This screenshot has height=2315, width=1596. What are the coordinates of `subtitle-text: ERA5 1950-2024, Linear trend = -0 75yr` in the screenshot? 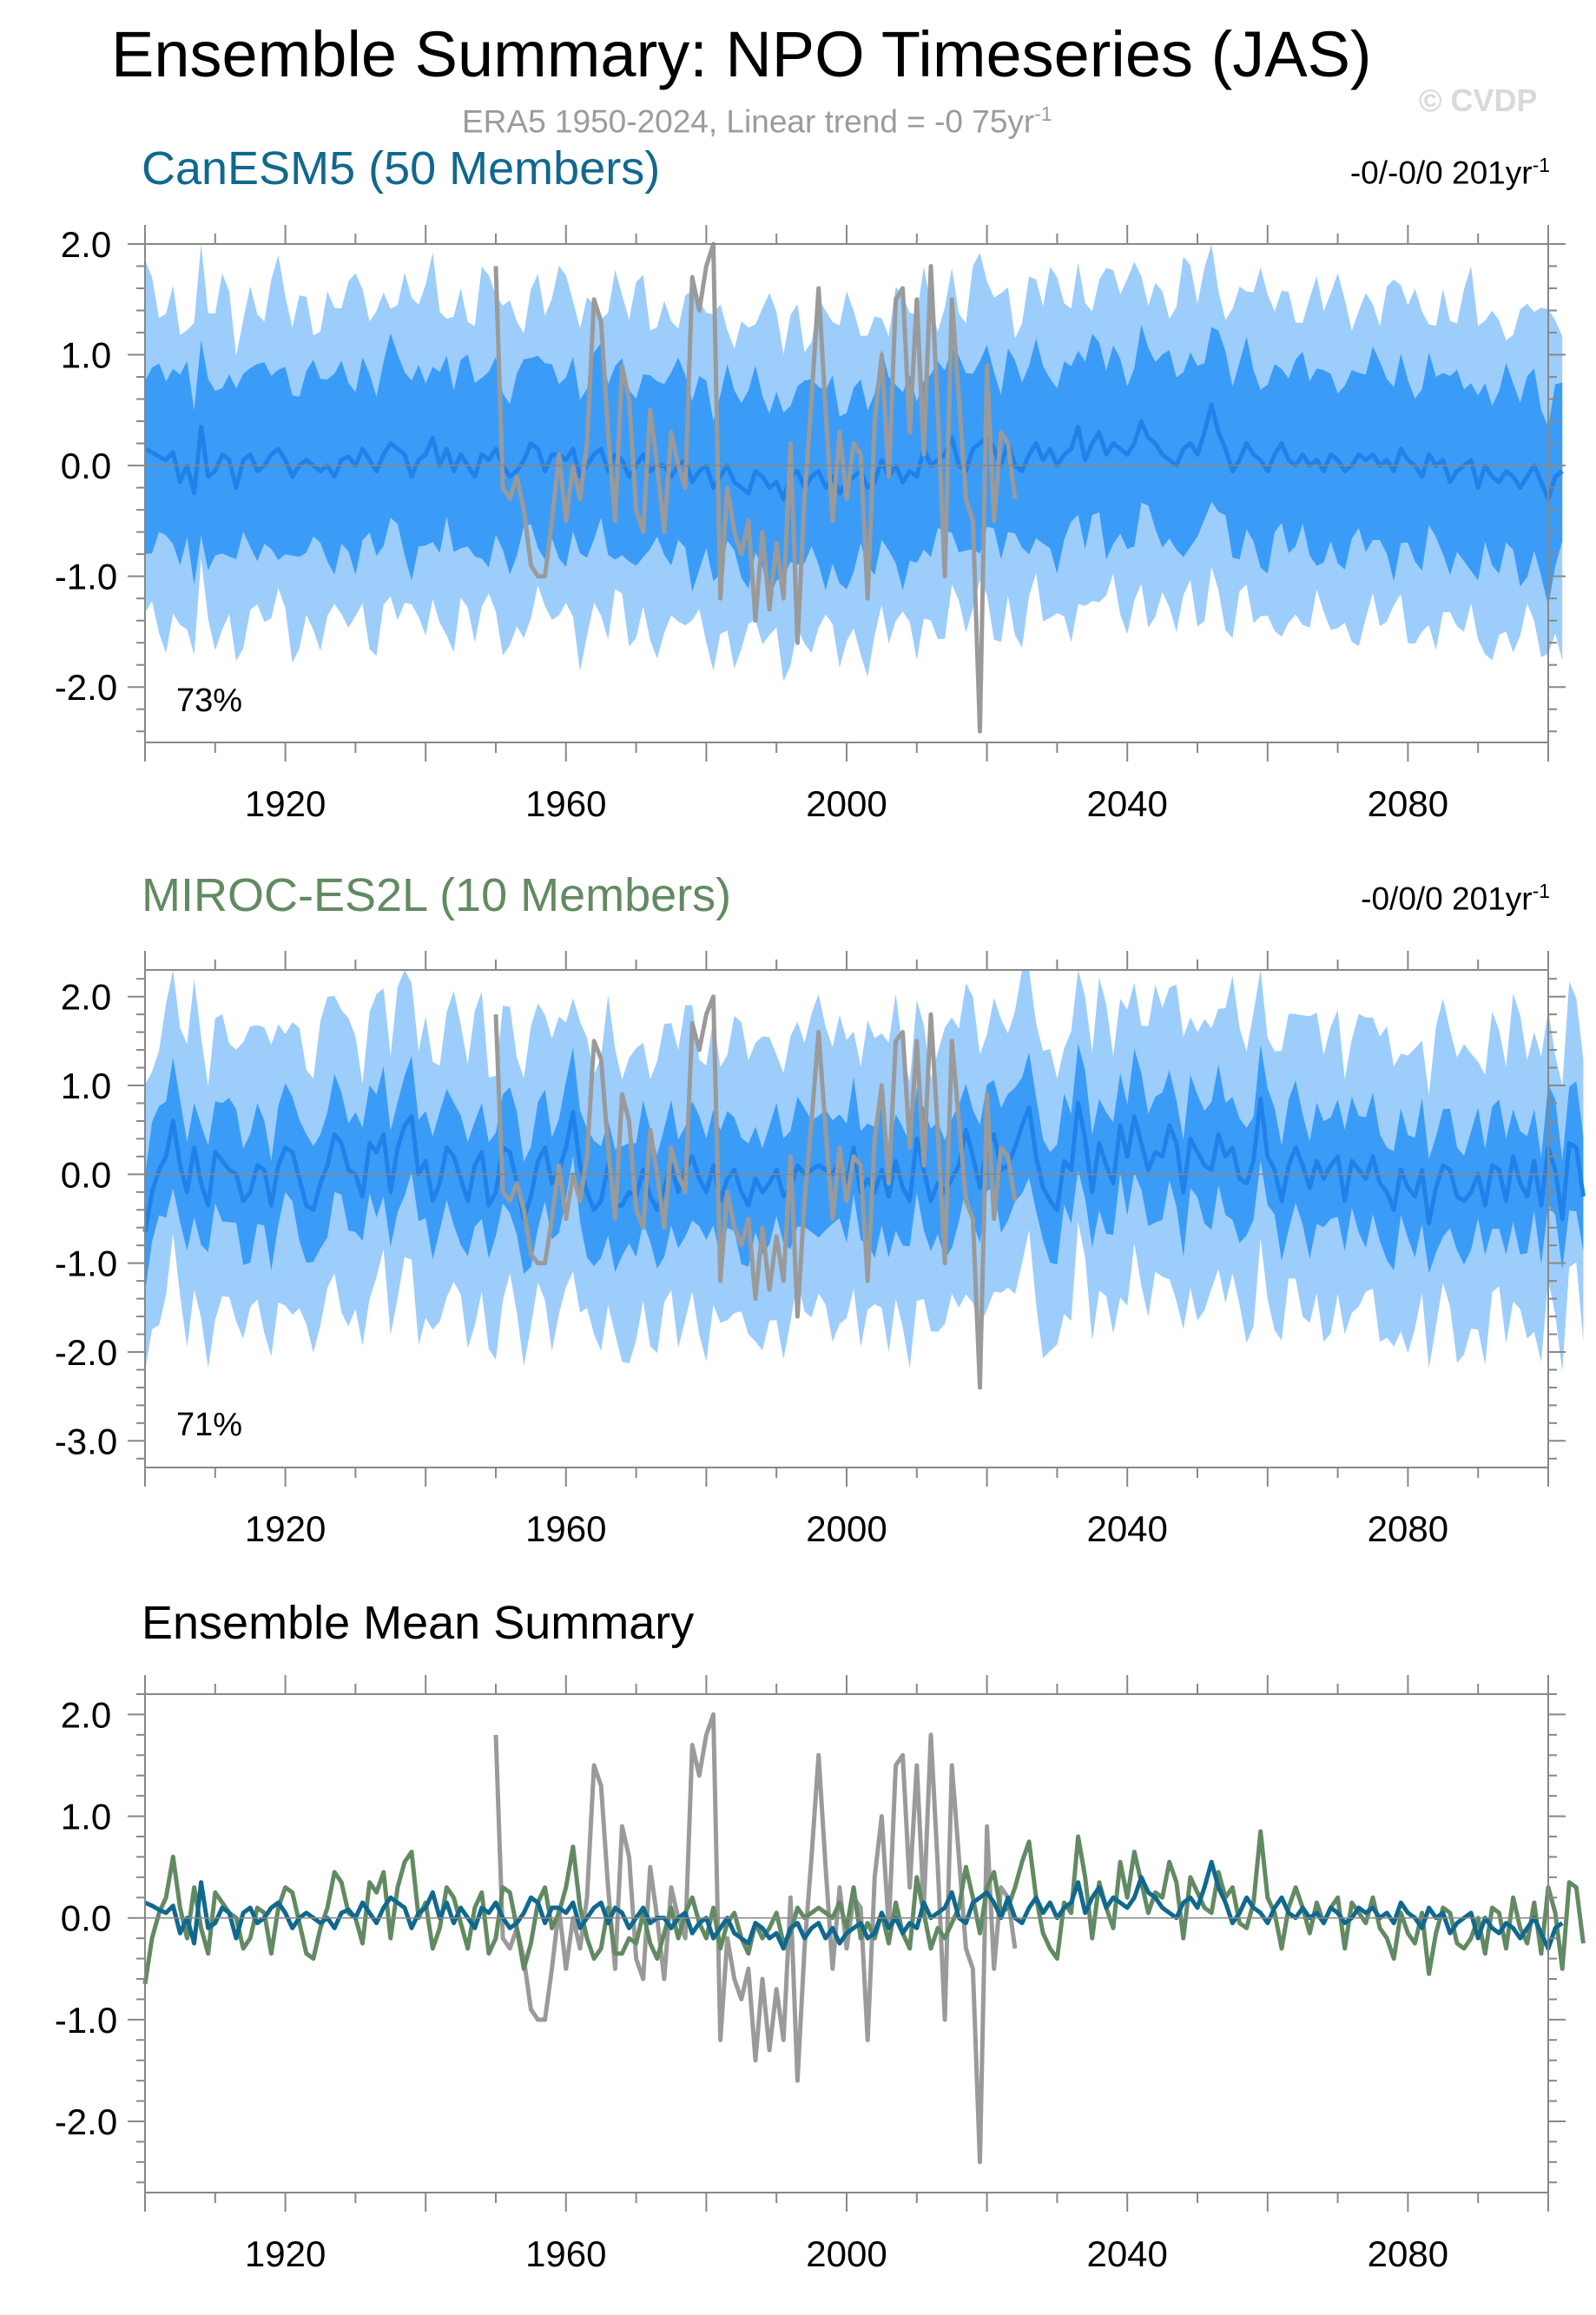 It's located at (748, 121).